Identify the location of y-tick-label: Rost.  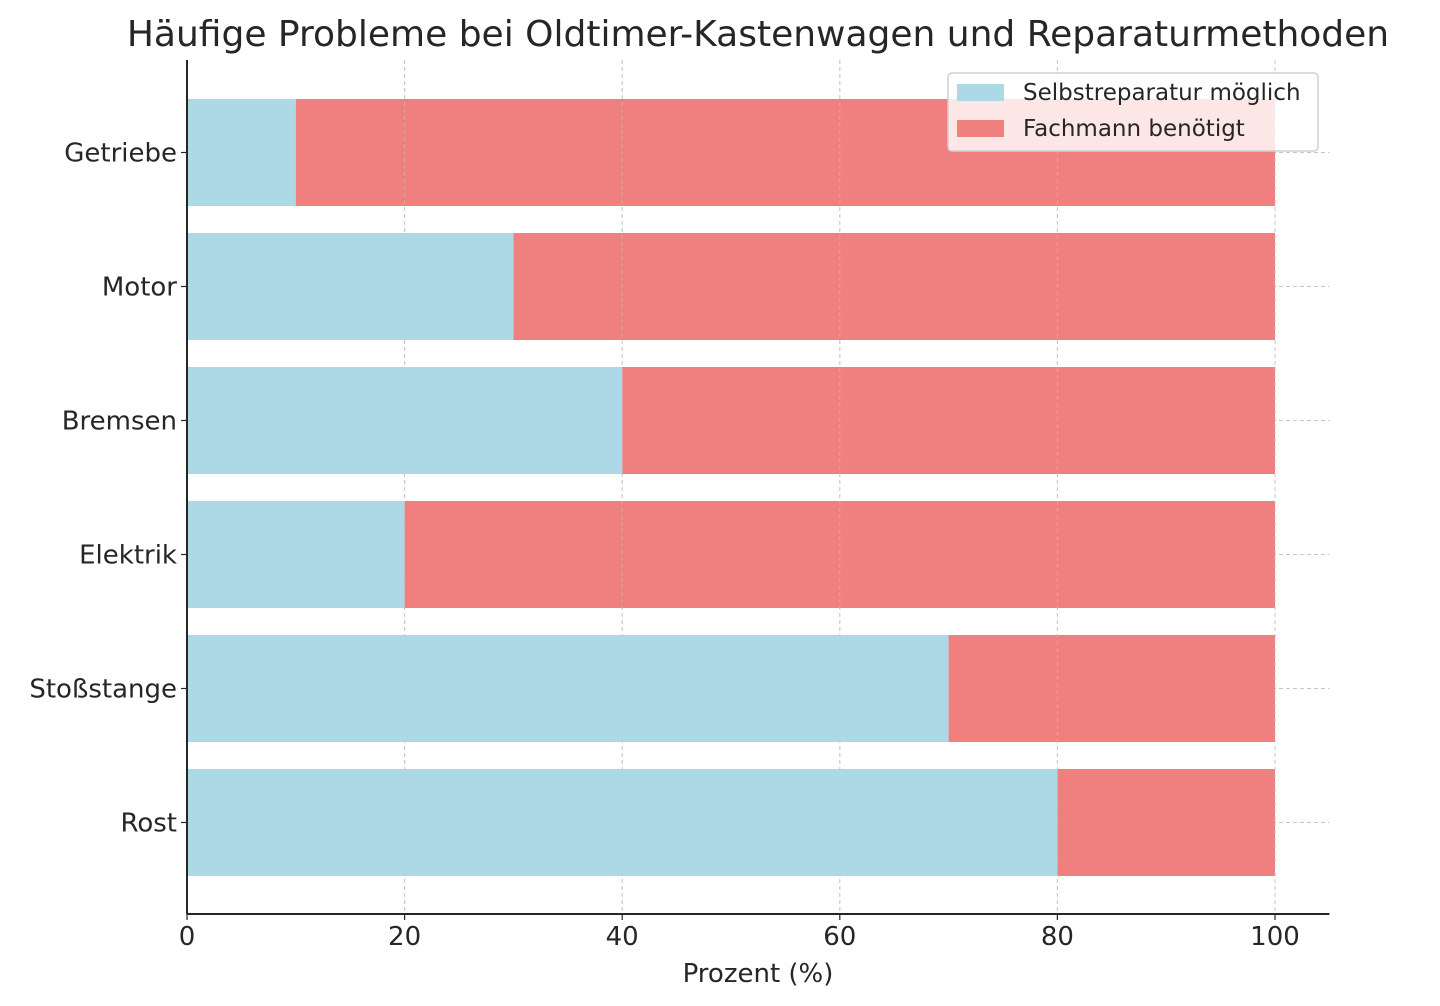
(148, 824).